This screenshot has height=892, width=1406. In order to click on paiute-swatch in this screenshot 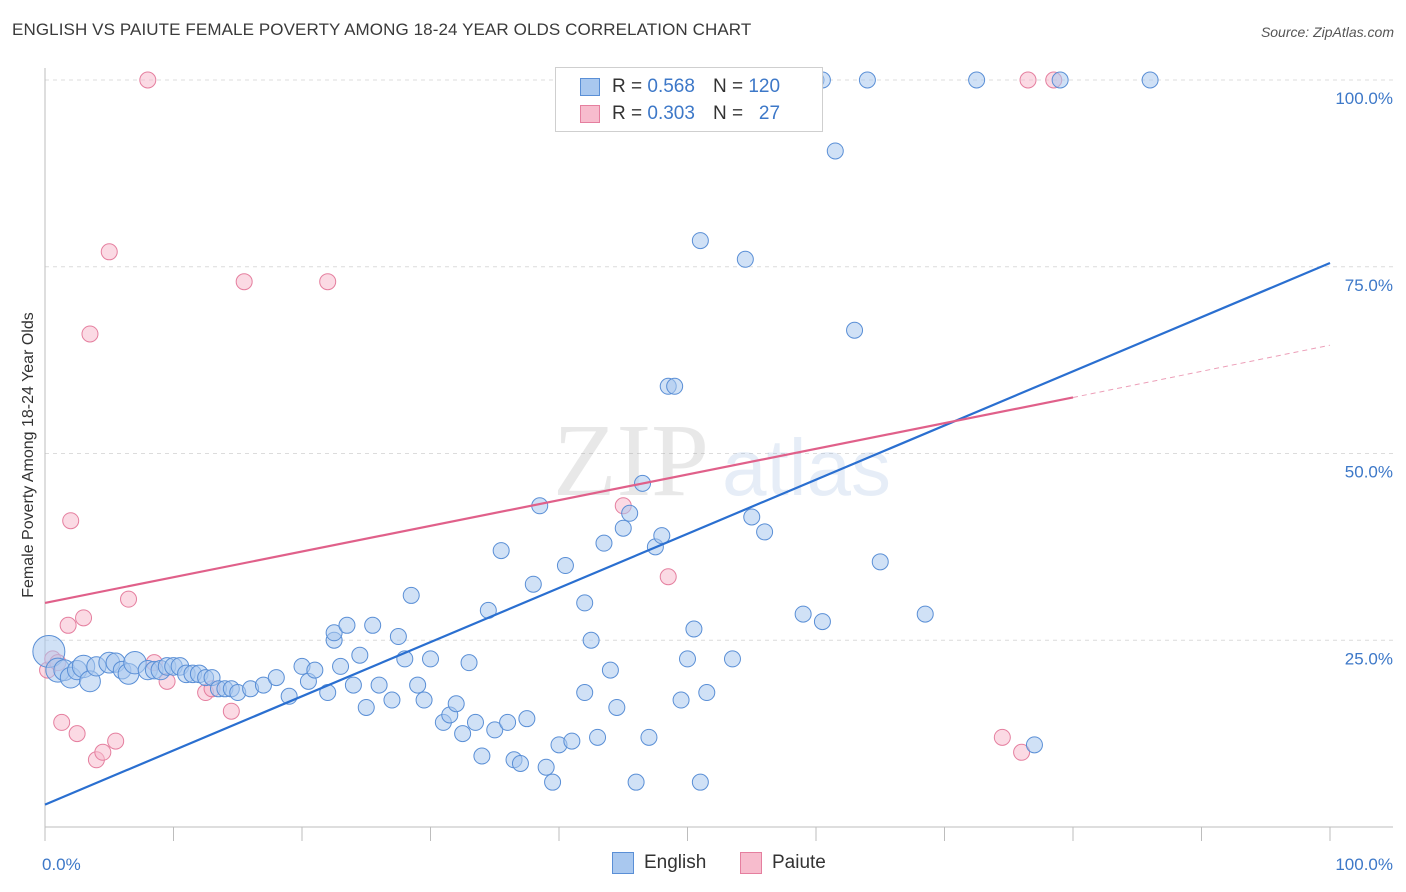, I will do `click(590, 114)`.